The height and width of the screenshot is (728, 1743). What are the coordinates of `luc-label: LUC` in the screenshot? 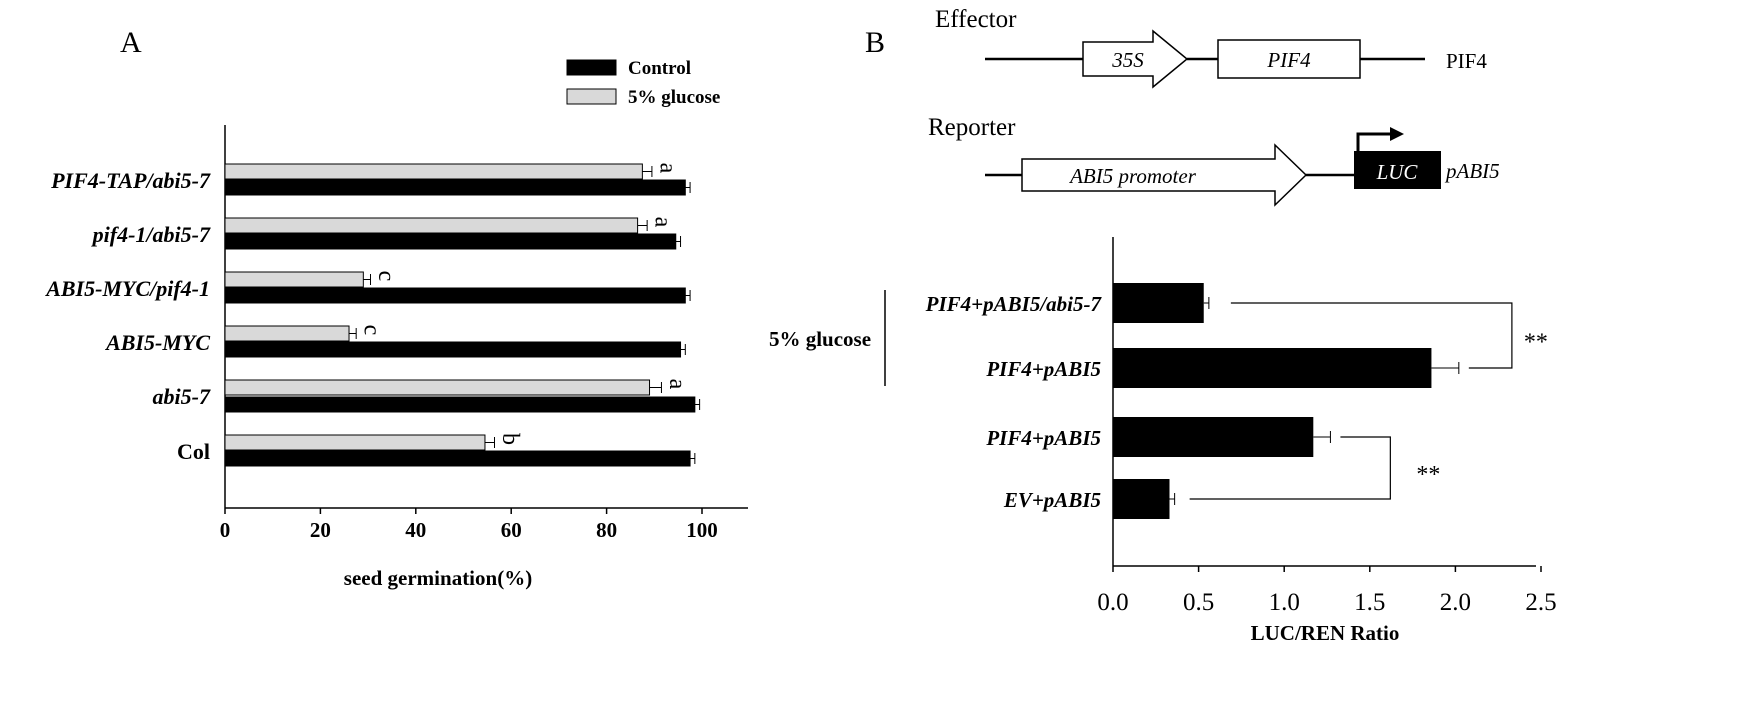 It's located at (1397, 172).